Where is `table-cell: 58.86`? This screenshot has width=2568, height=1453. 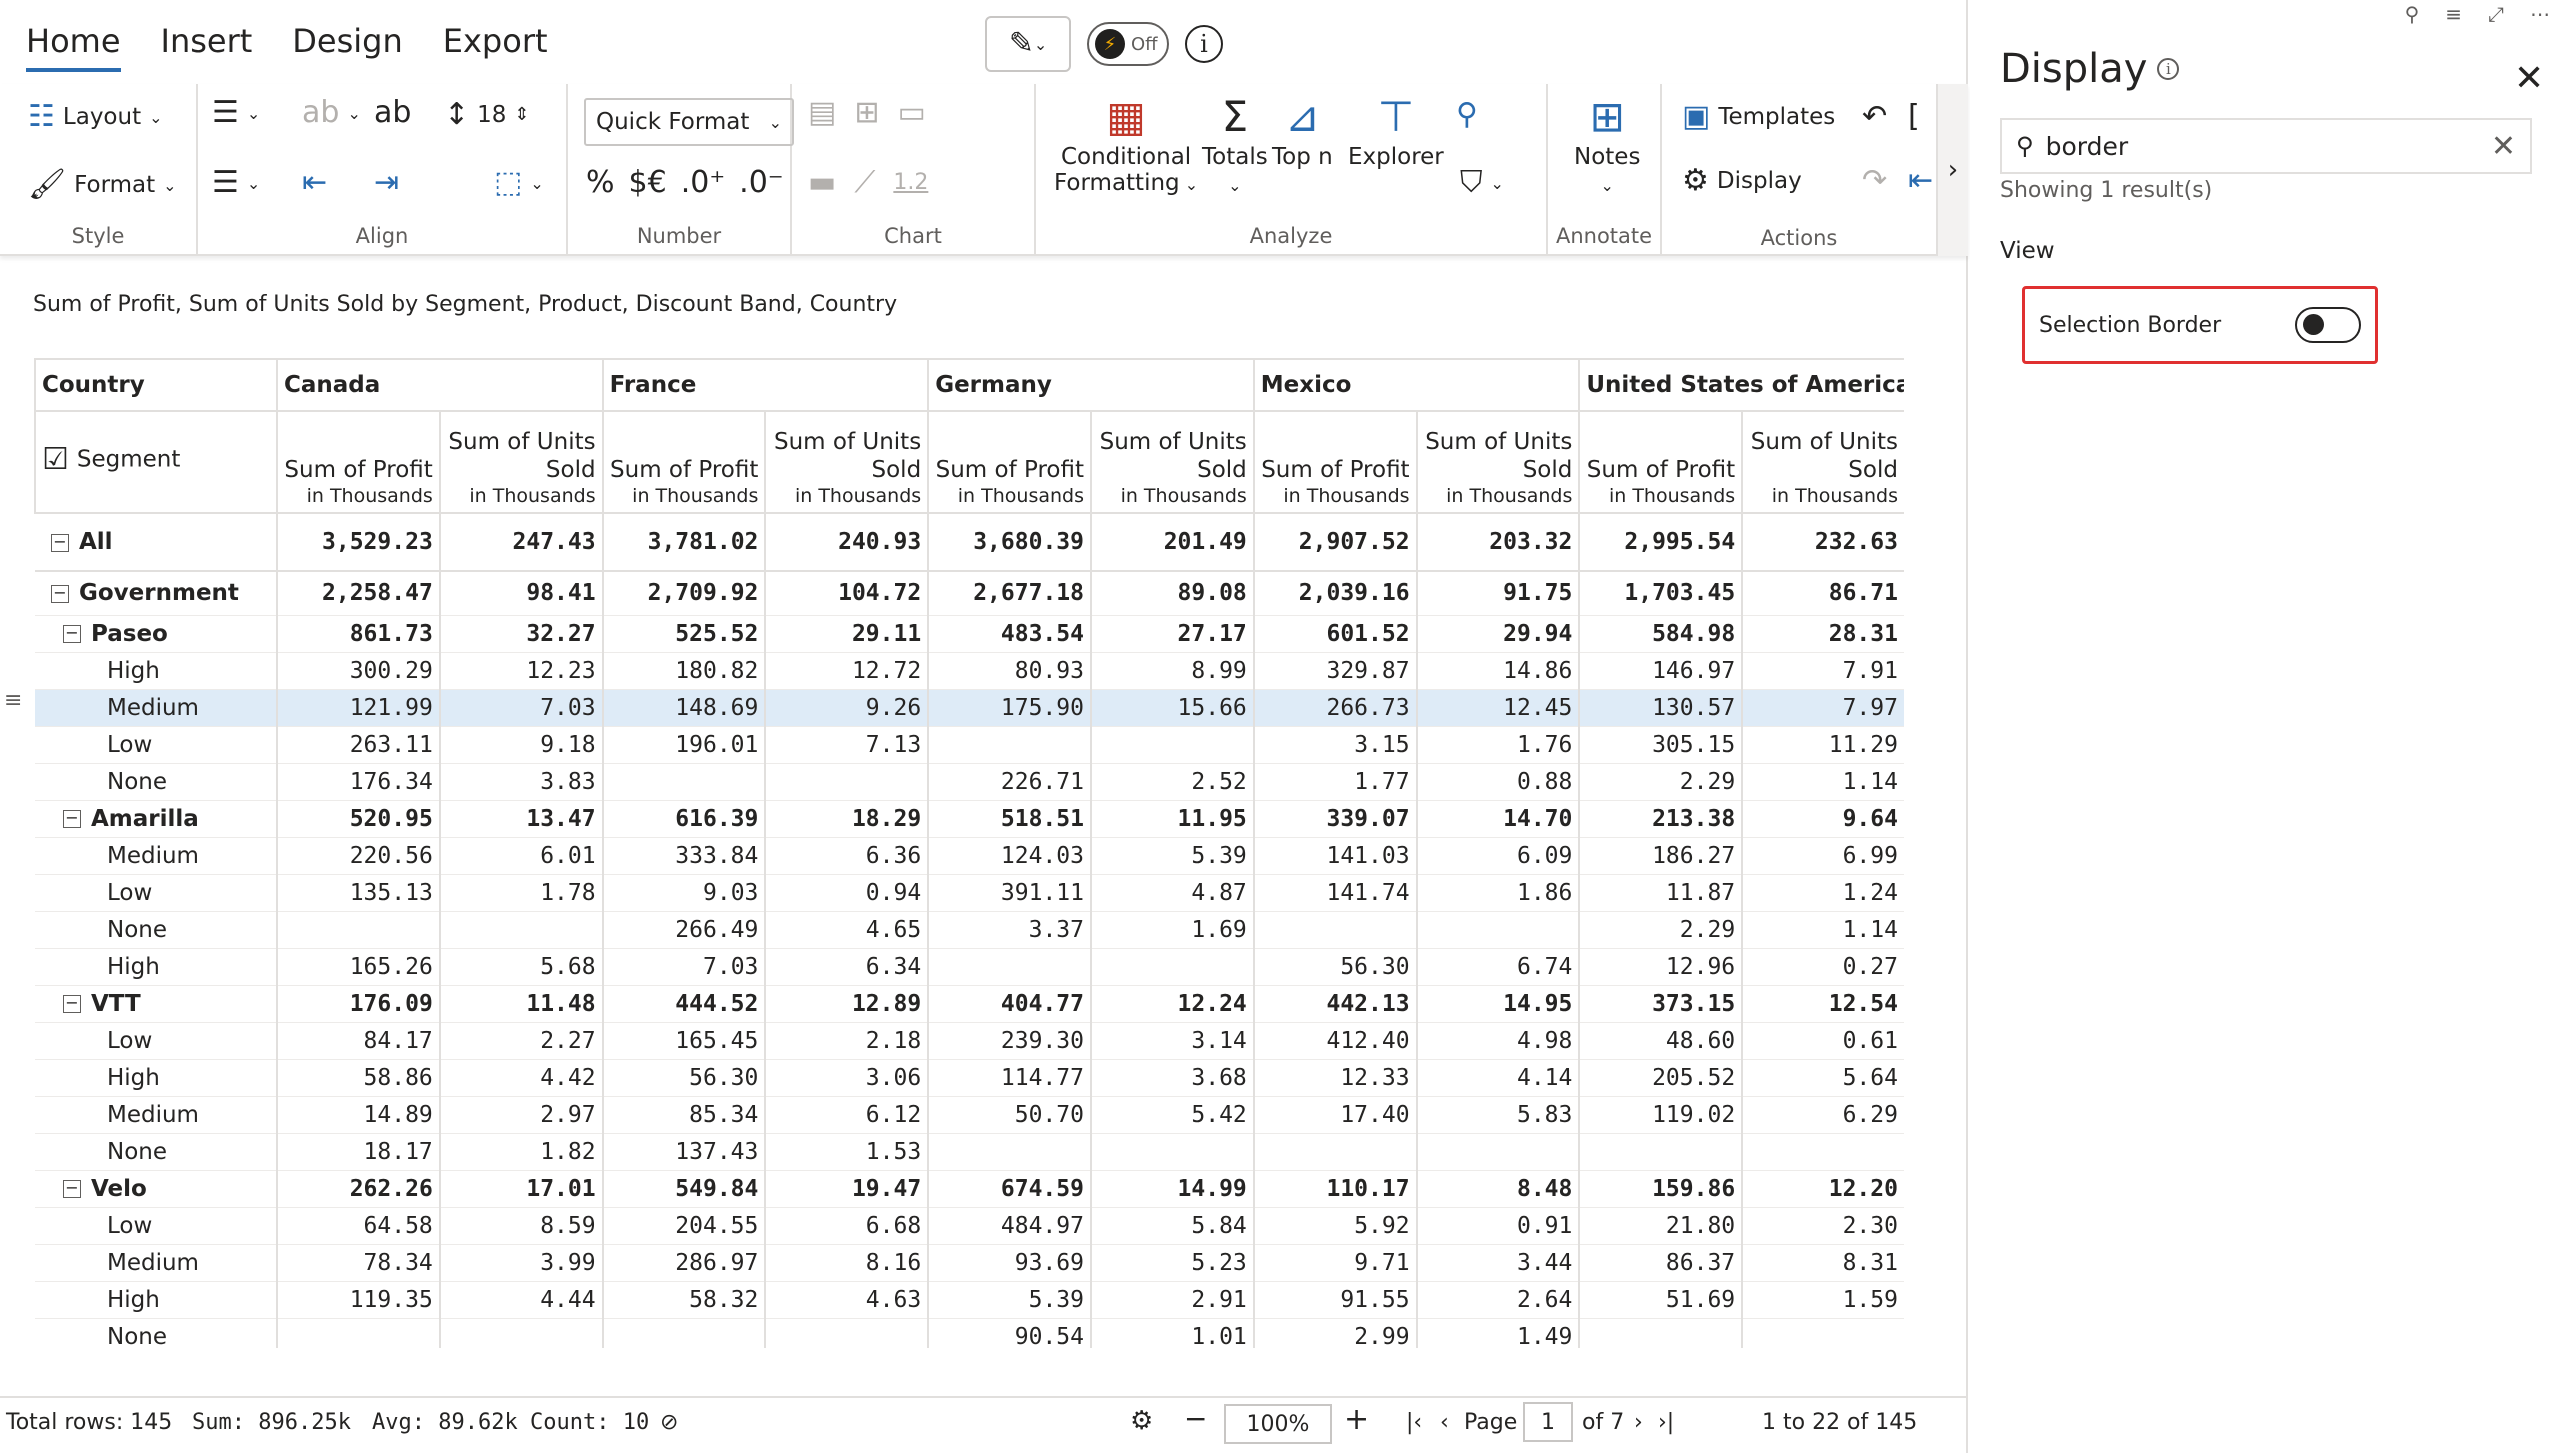 table-cell: 58.86 is located at coordinates (359, 1077).